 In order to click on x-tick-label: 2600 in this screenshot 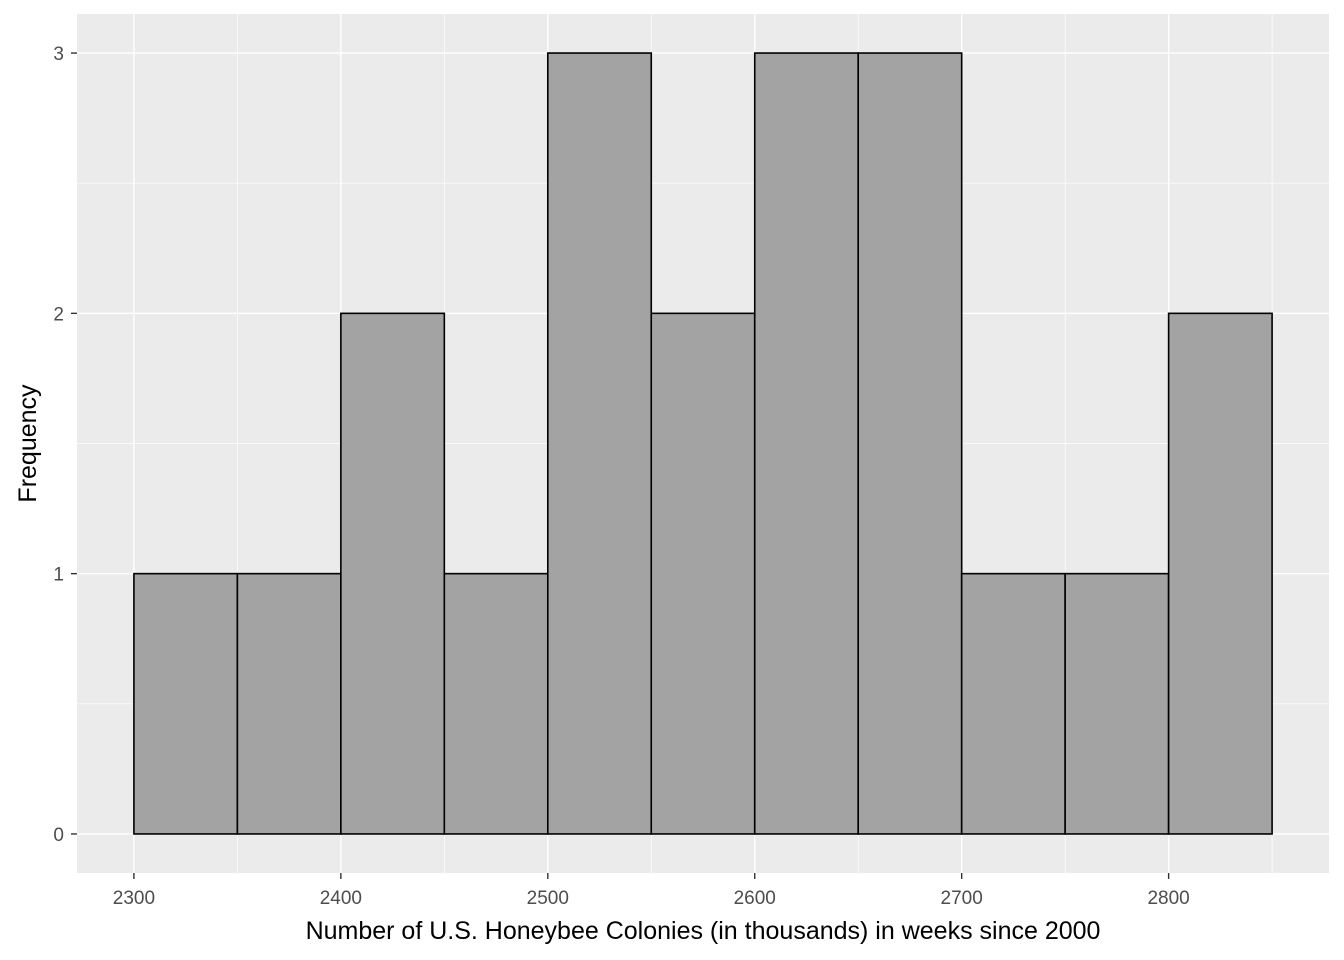, I will do `click(755, 898)`.